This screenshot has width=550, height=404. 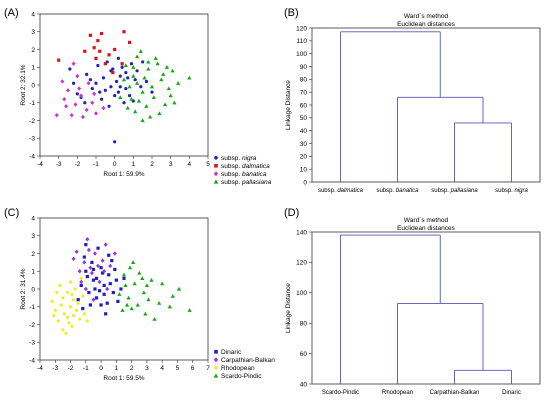 I want to click on x-tick-label: 1, so click(x=134, y=164).